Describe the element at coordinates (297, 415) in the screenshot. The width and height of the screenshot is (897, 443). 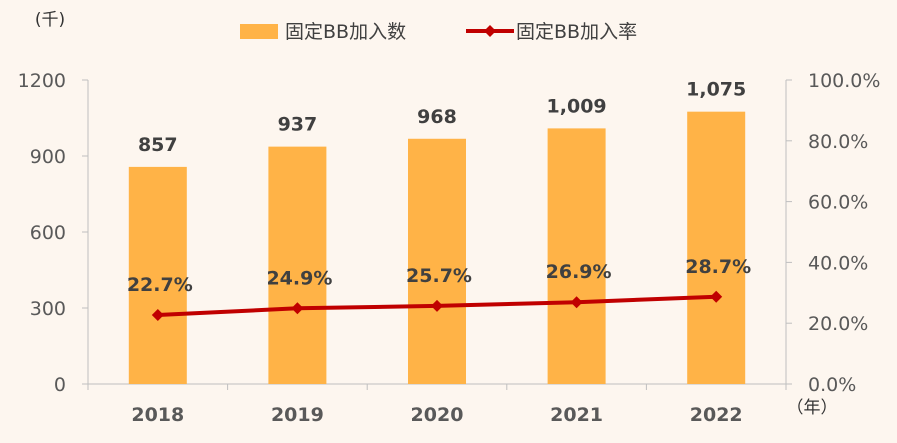
I see `x-tick-label-2019: 2019` at that location.